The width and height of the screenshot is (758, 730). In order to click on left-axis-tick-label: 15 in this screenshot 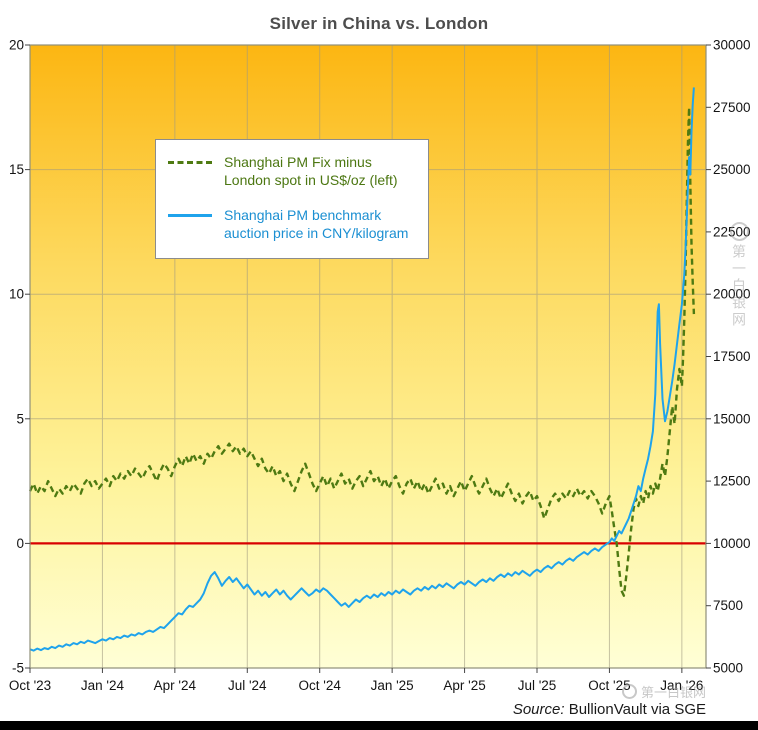, I will do `click(16, 169)`.